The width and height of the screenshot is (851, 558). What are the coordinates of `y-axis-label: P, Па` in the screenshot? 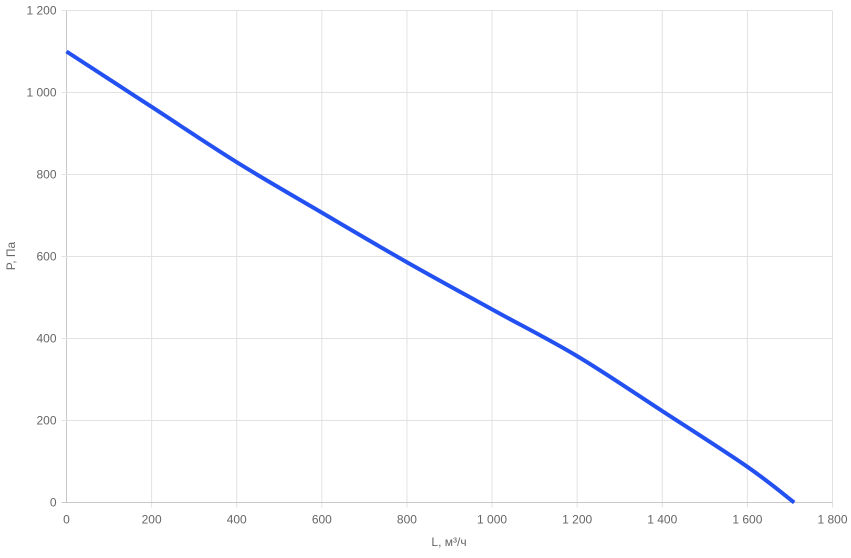 It's located at (11, 255).